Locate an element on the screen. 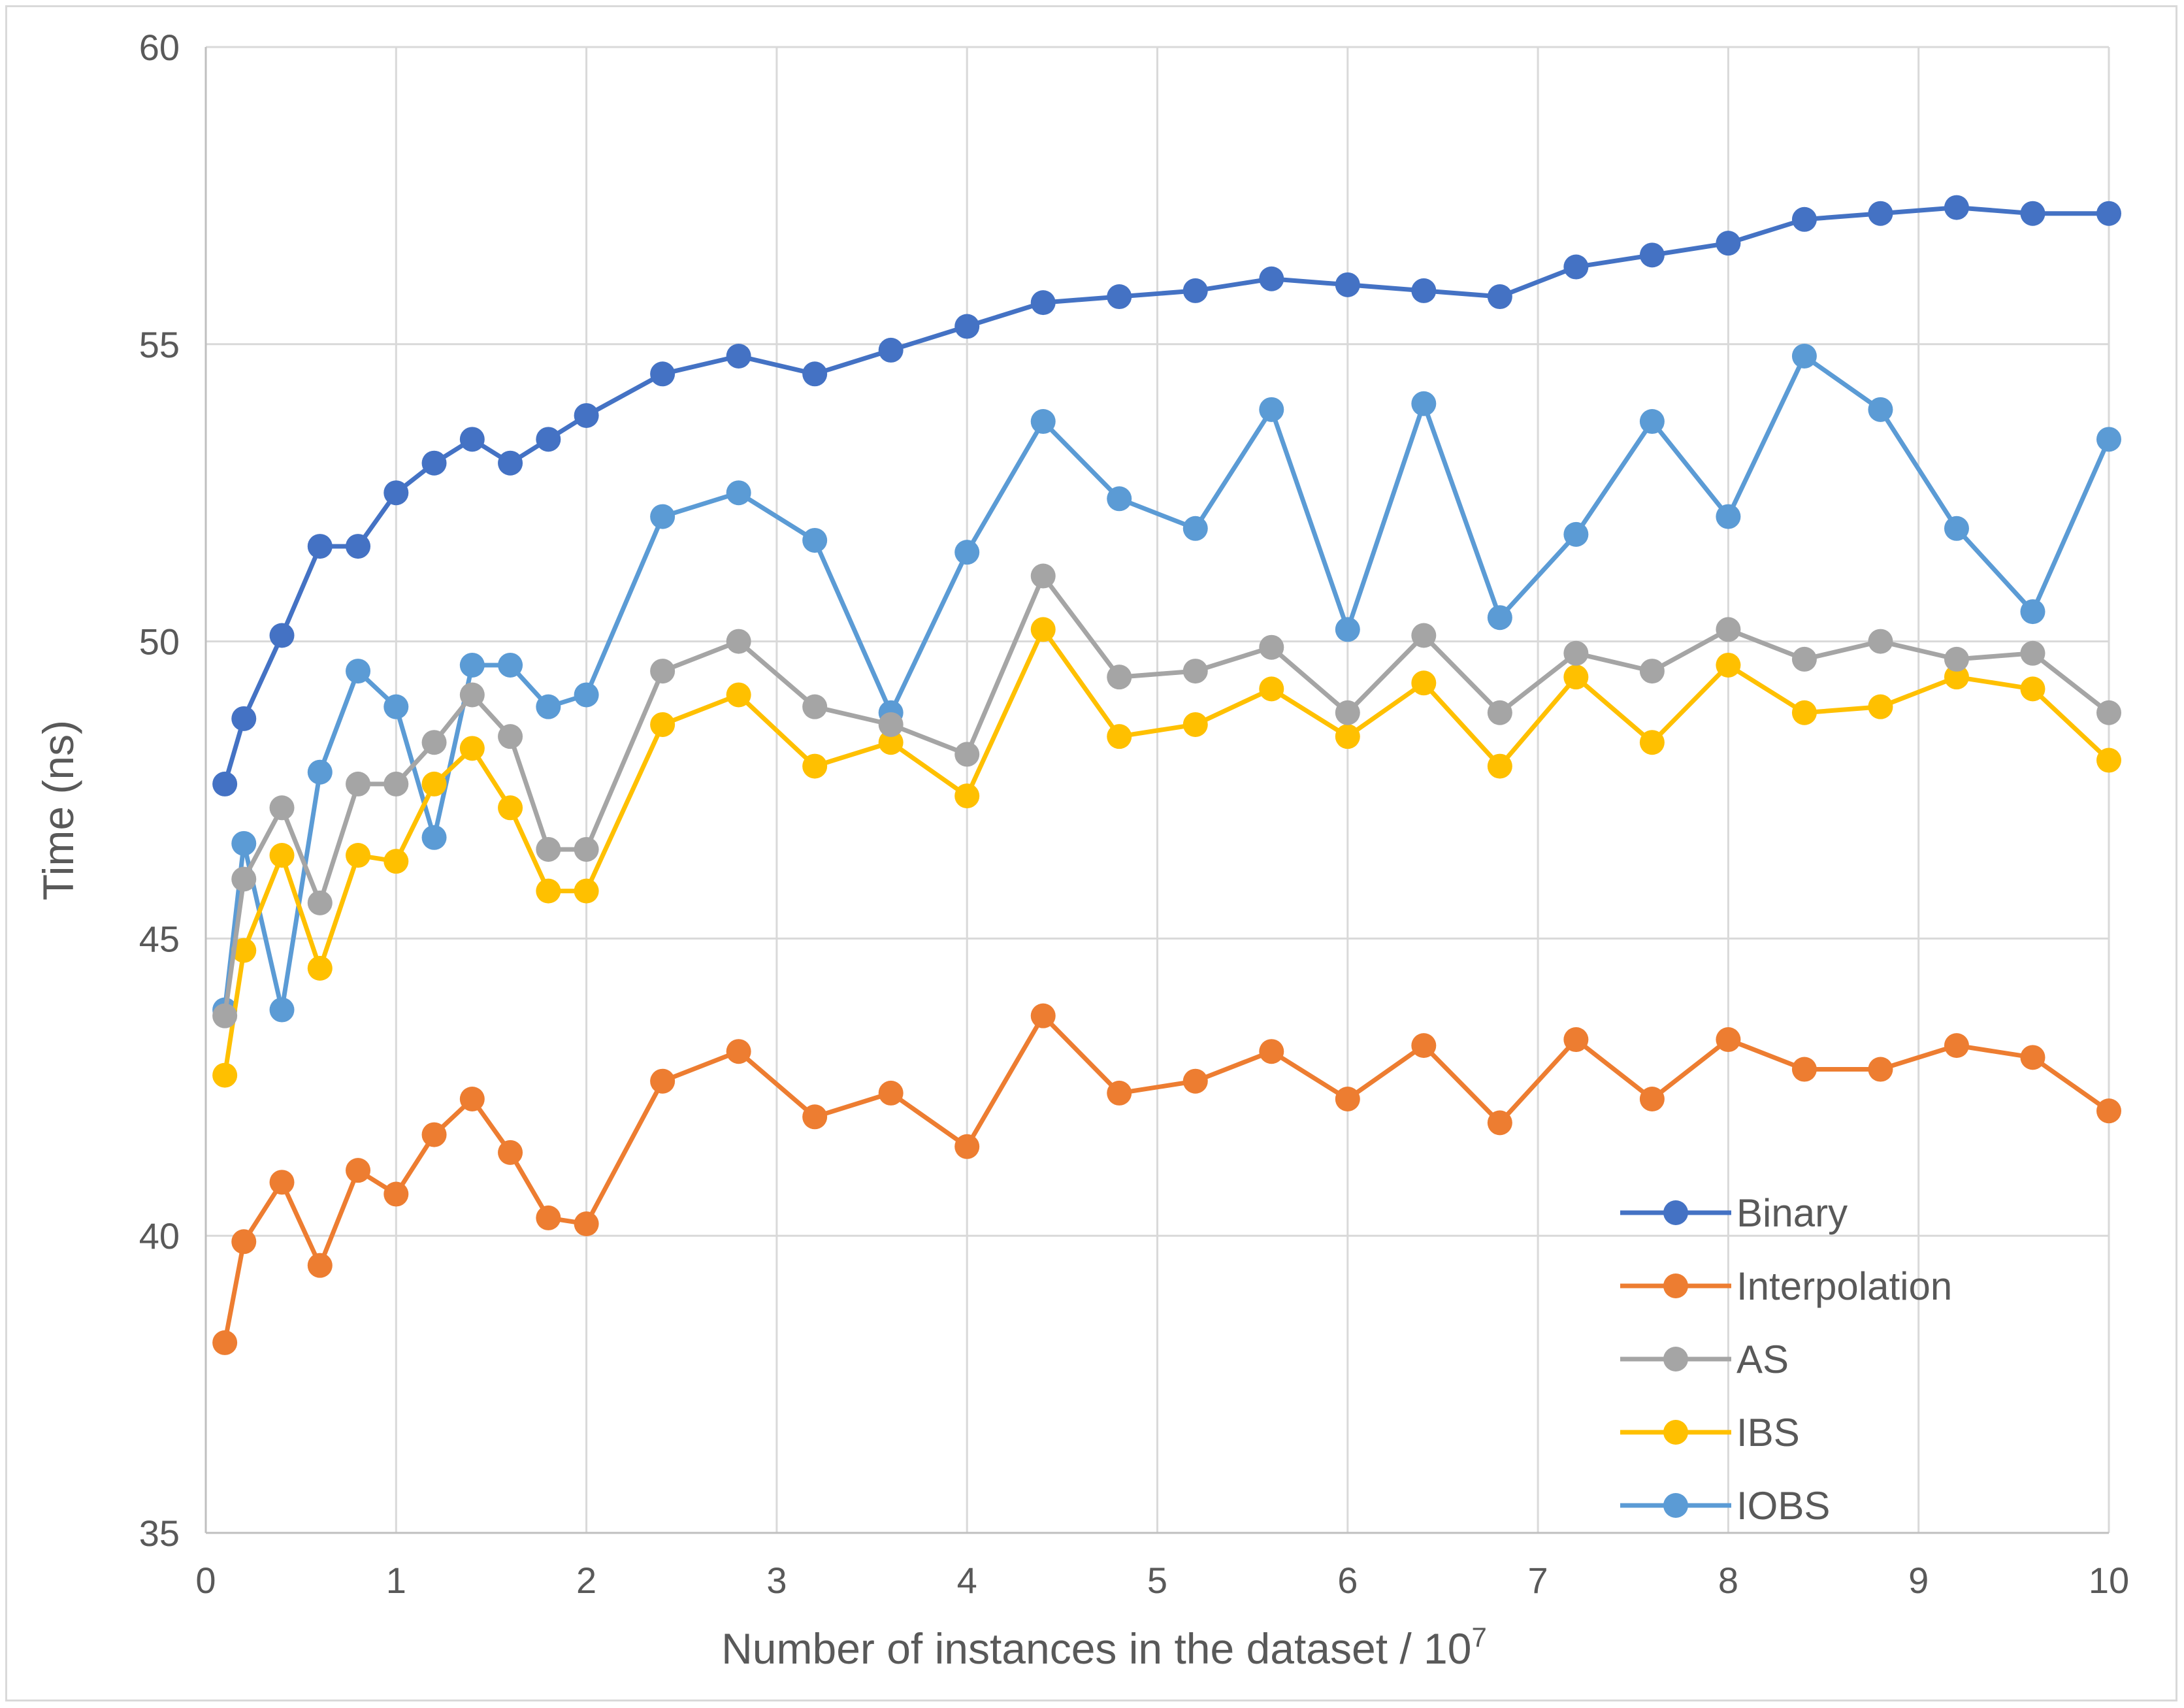  x-tick-label: 5 is located at coordinates (1157, 1580).